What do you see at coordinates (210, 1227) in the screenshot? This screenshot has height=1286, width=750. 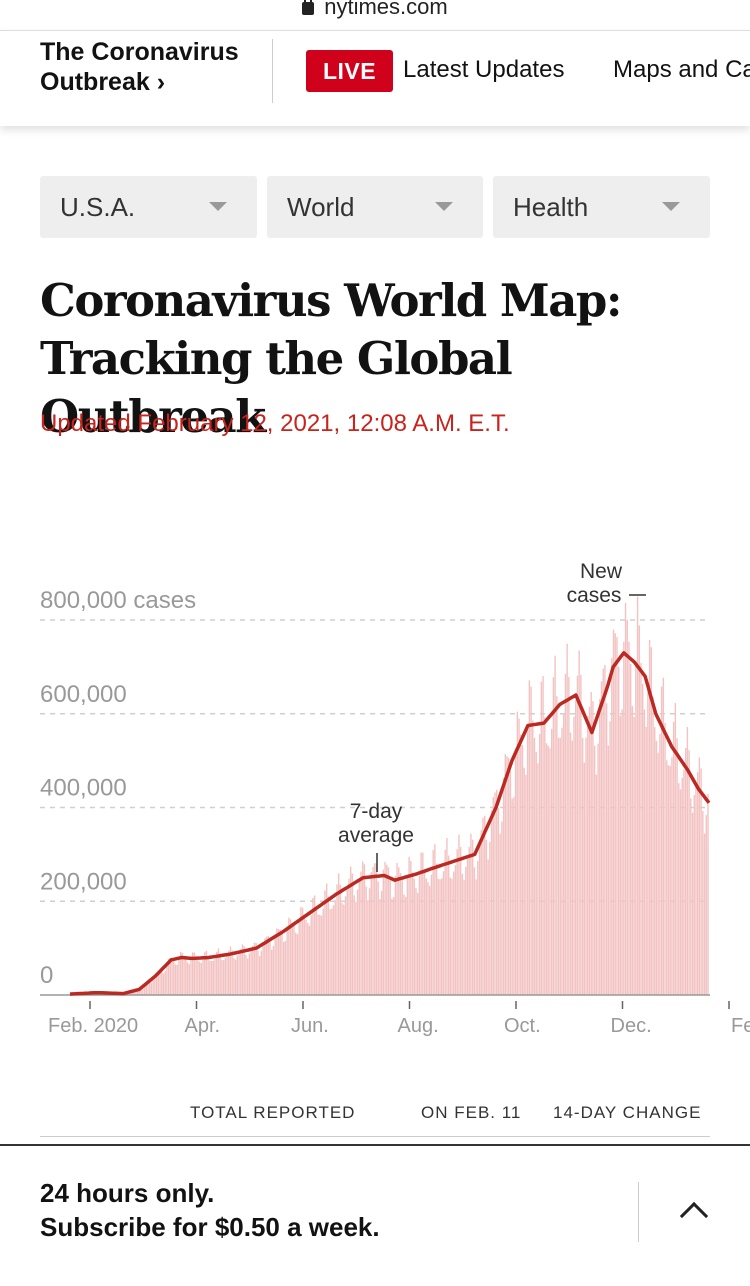 I see `subscribe-line-2: Subscribe for $0.50 a week.` at bounding box center [210, 1227].